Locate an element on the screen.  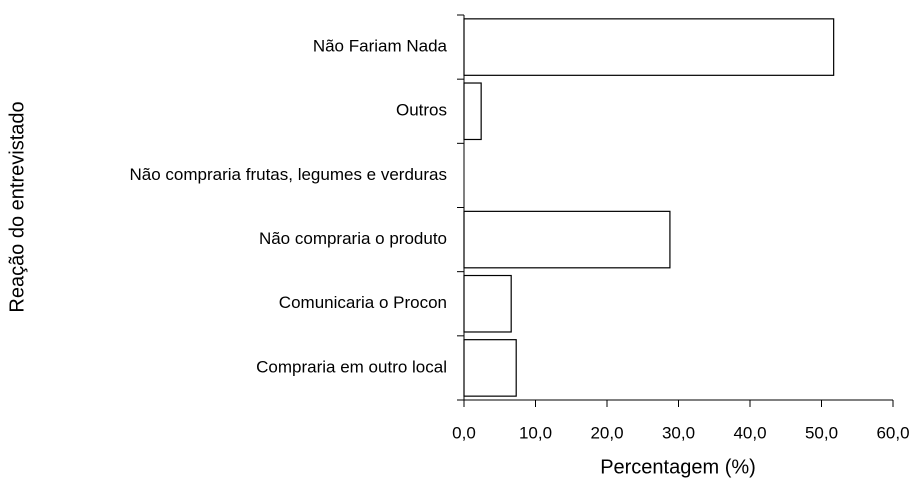
x-tick-label: 20,0 is located at coordinates (606, 432).